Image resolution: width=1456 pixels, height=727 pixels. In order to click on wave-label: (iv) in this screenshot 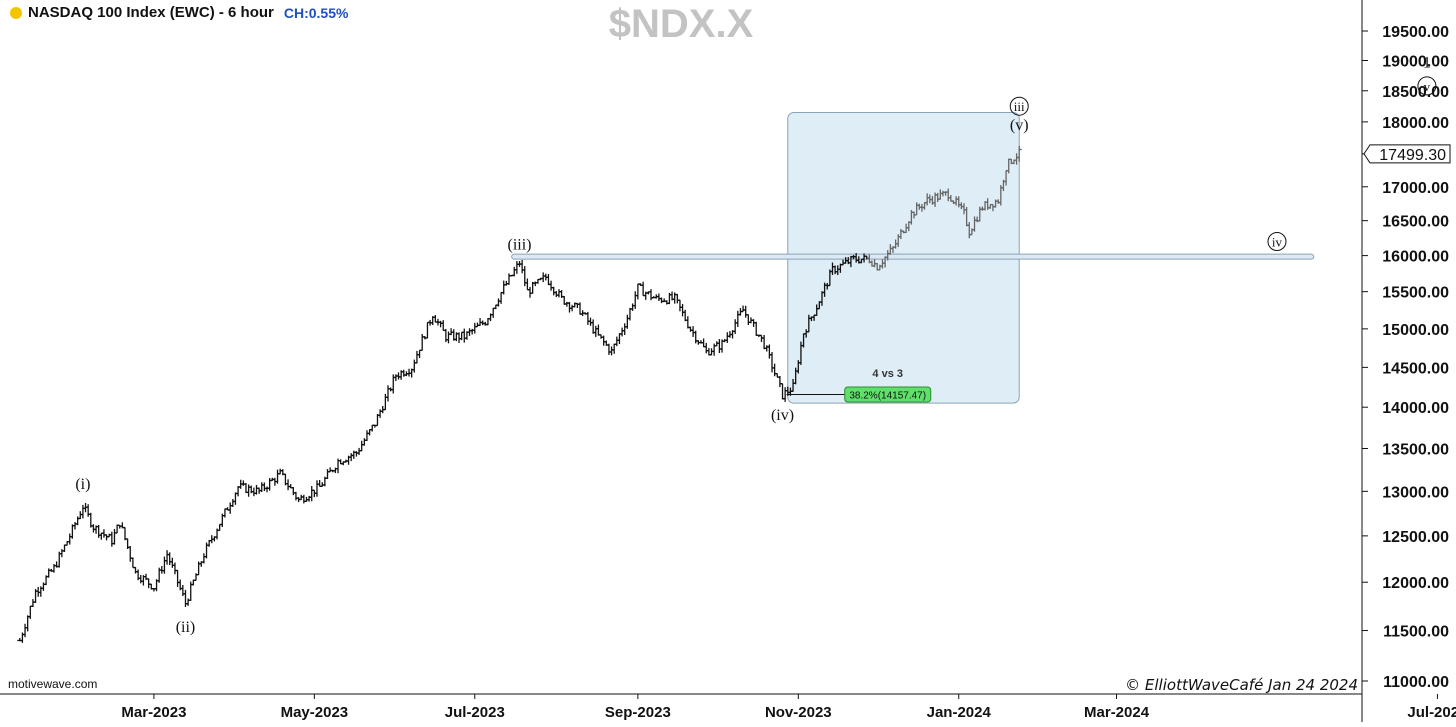, I will do `click(782, 415)`.